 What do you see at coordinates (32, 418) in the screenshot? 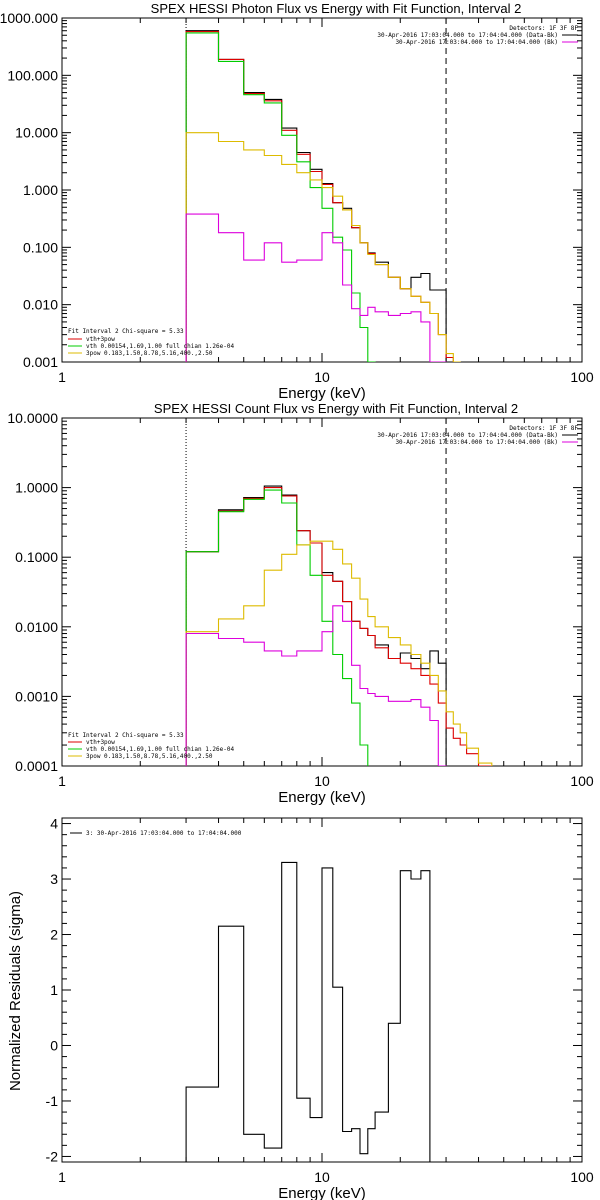
I see `y-tick-label: 10.0000` at bounding box center [32, 418].